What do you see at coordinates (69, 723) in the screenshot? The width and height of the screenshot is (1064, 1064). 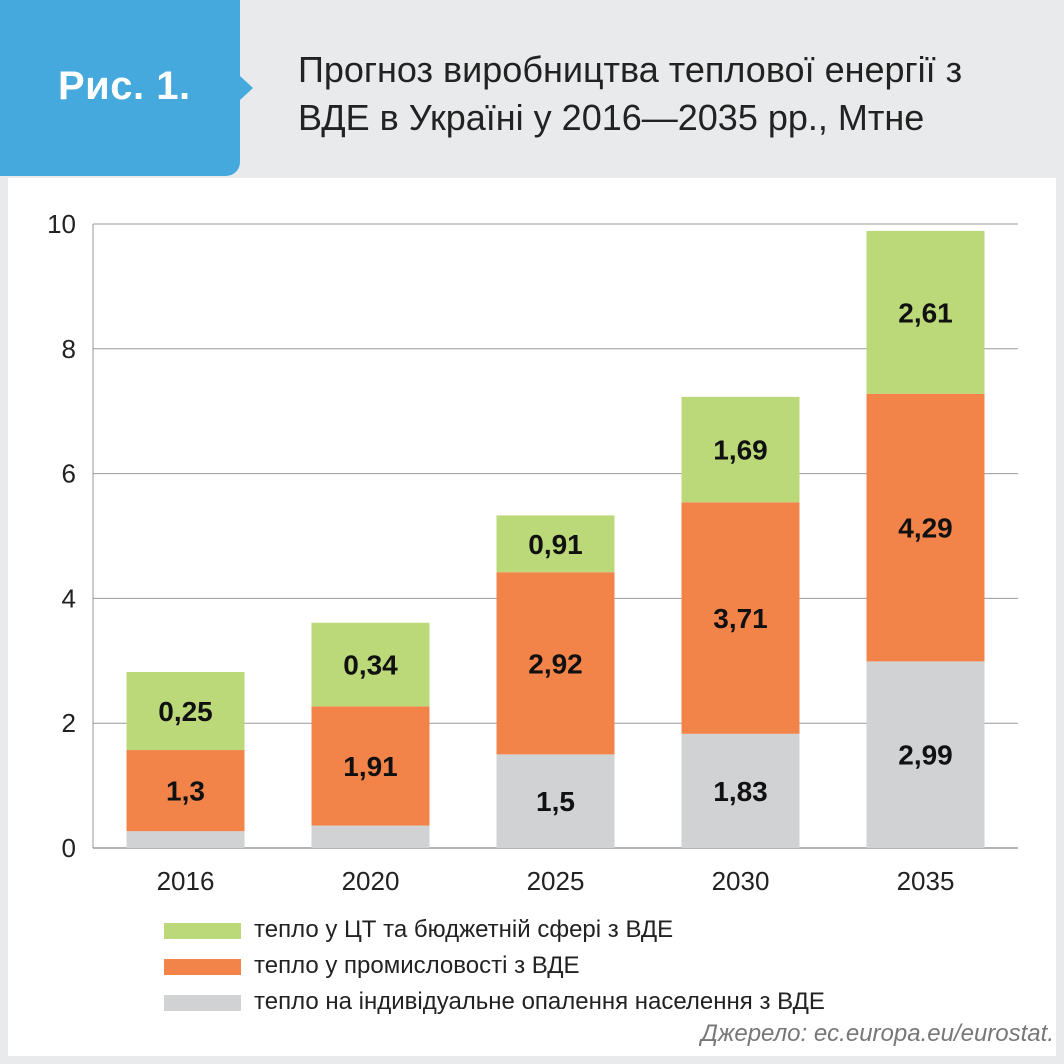 I see `y-tick-label: 2` at bounding box center [69, 723].